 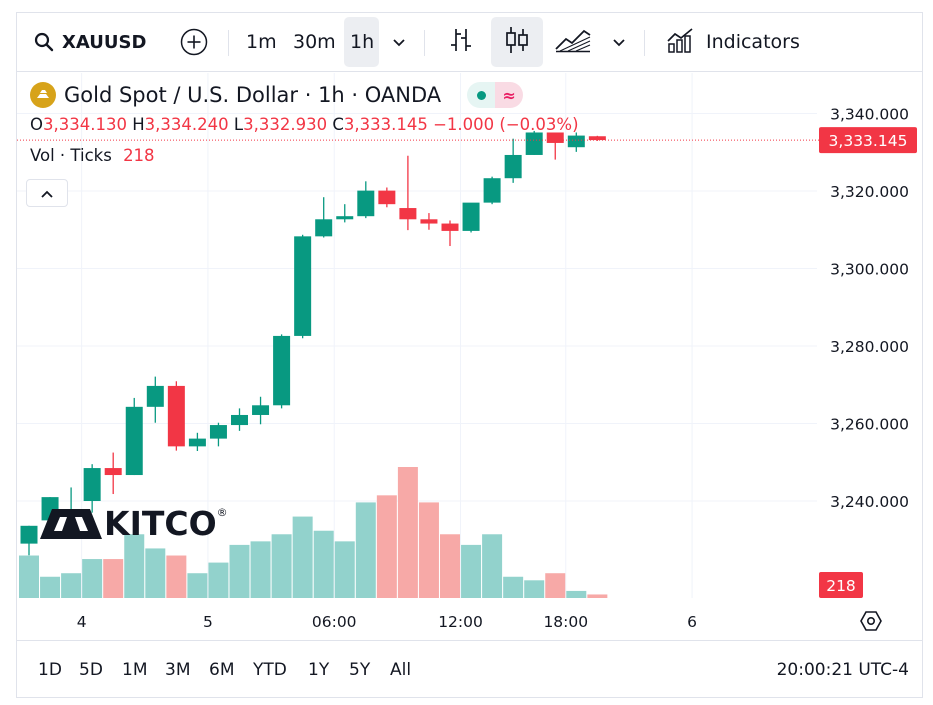 I want to click on high-value: 3,334.240, so click(x=186, y=124).